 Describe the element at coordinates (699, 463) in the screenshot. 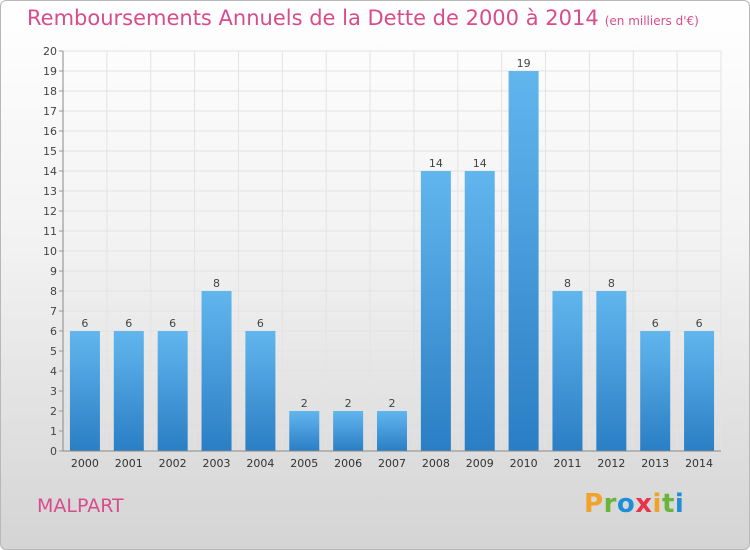

I see `x-tick-label: 2014` at that location.